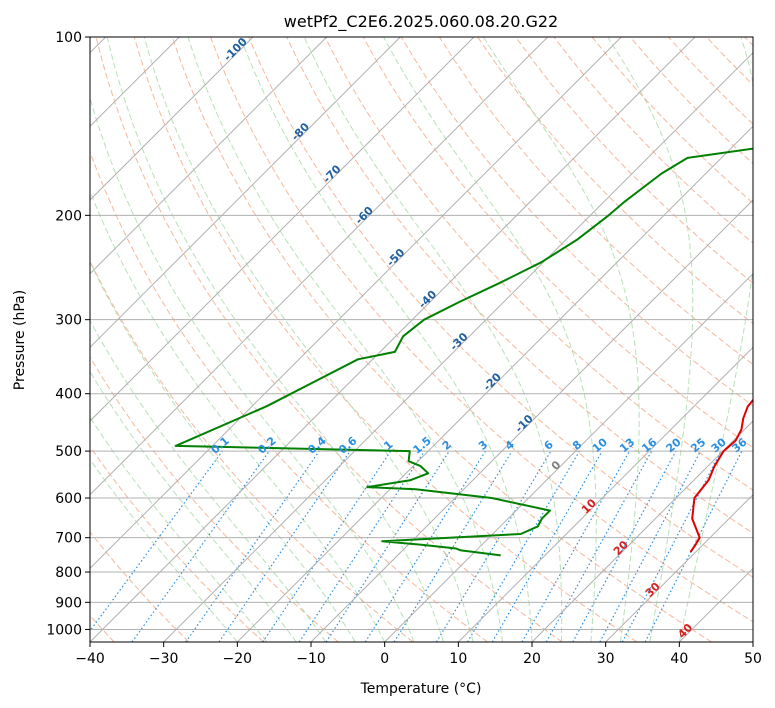 Image resolution: width=775 pixels, height=708 pixels. What do you see at coordinates (721, 475) in the screenshot?
I see `temperature-line` at bounding box center [721, 475].